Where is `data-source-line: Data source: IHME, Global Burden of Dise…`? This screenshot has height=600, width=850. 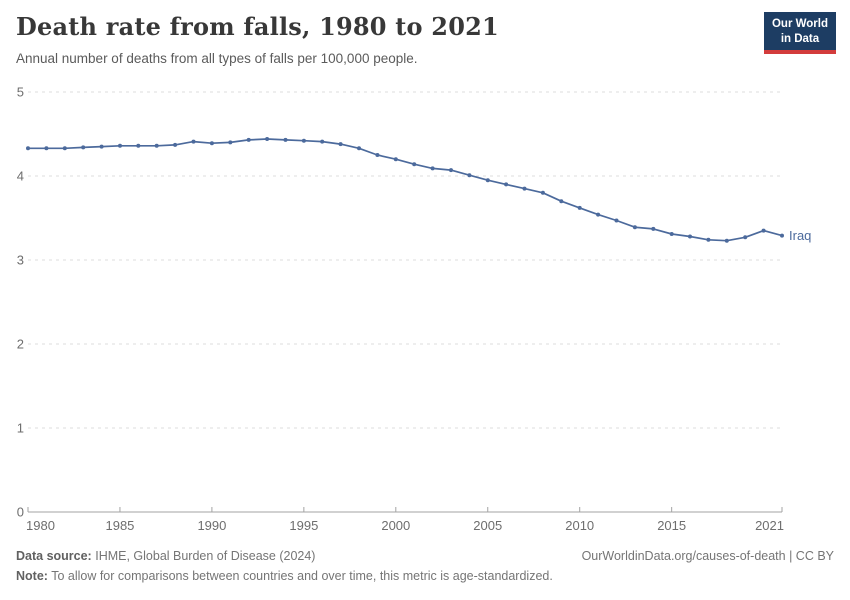 data-source-line: Data source: IHME, Global Burden of Dise… is located at coordinates (284, 556).